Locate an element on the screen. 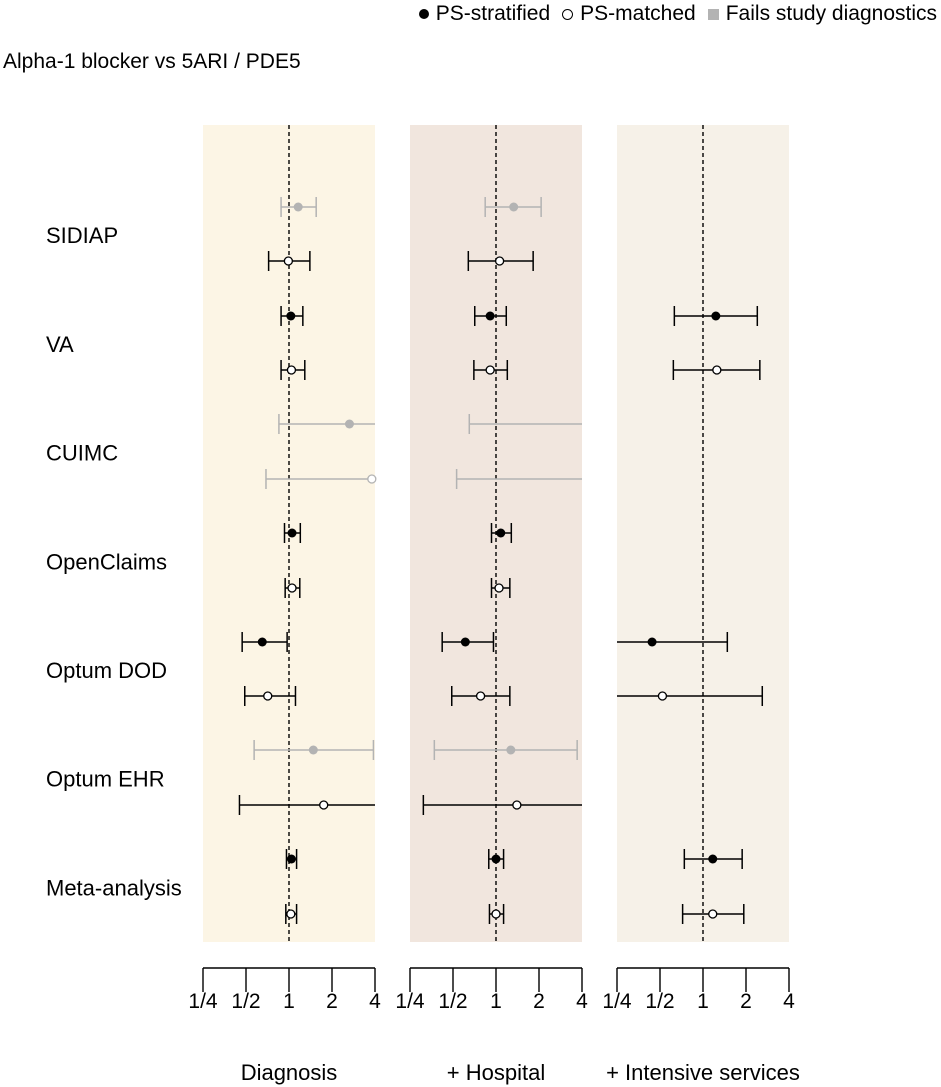 The image size is (941, 1087). legend-label: PS-stratified is located at coordinates (493, 13).